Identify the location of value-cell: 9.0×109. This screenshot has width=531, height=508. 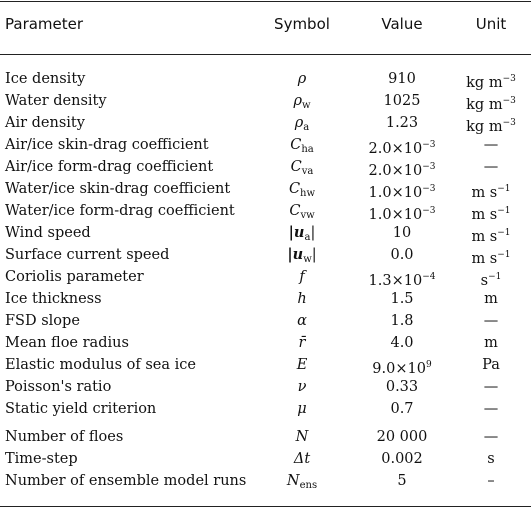
(402, 367).